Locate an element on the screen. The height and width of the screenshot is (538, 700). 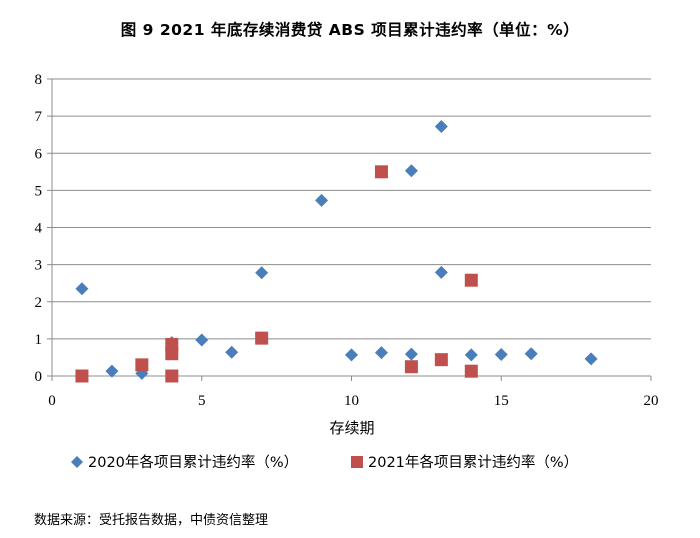
y-tick-label-2: 2 is located at coordinates (39, 303).